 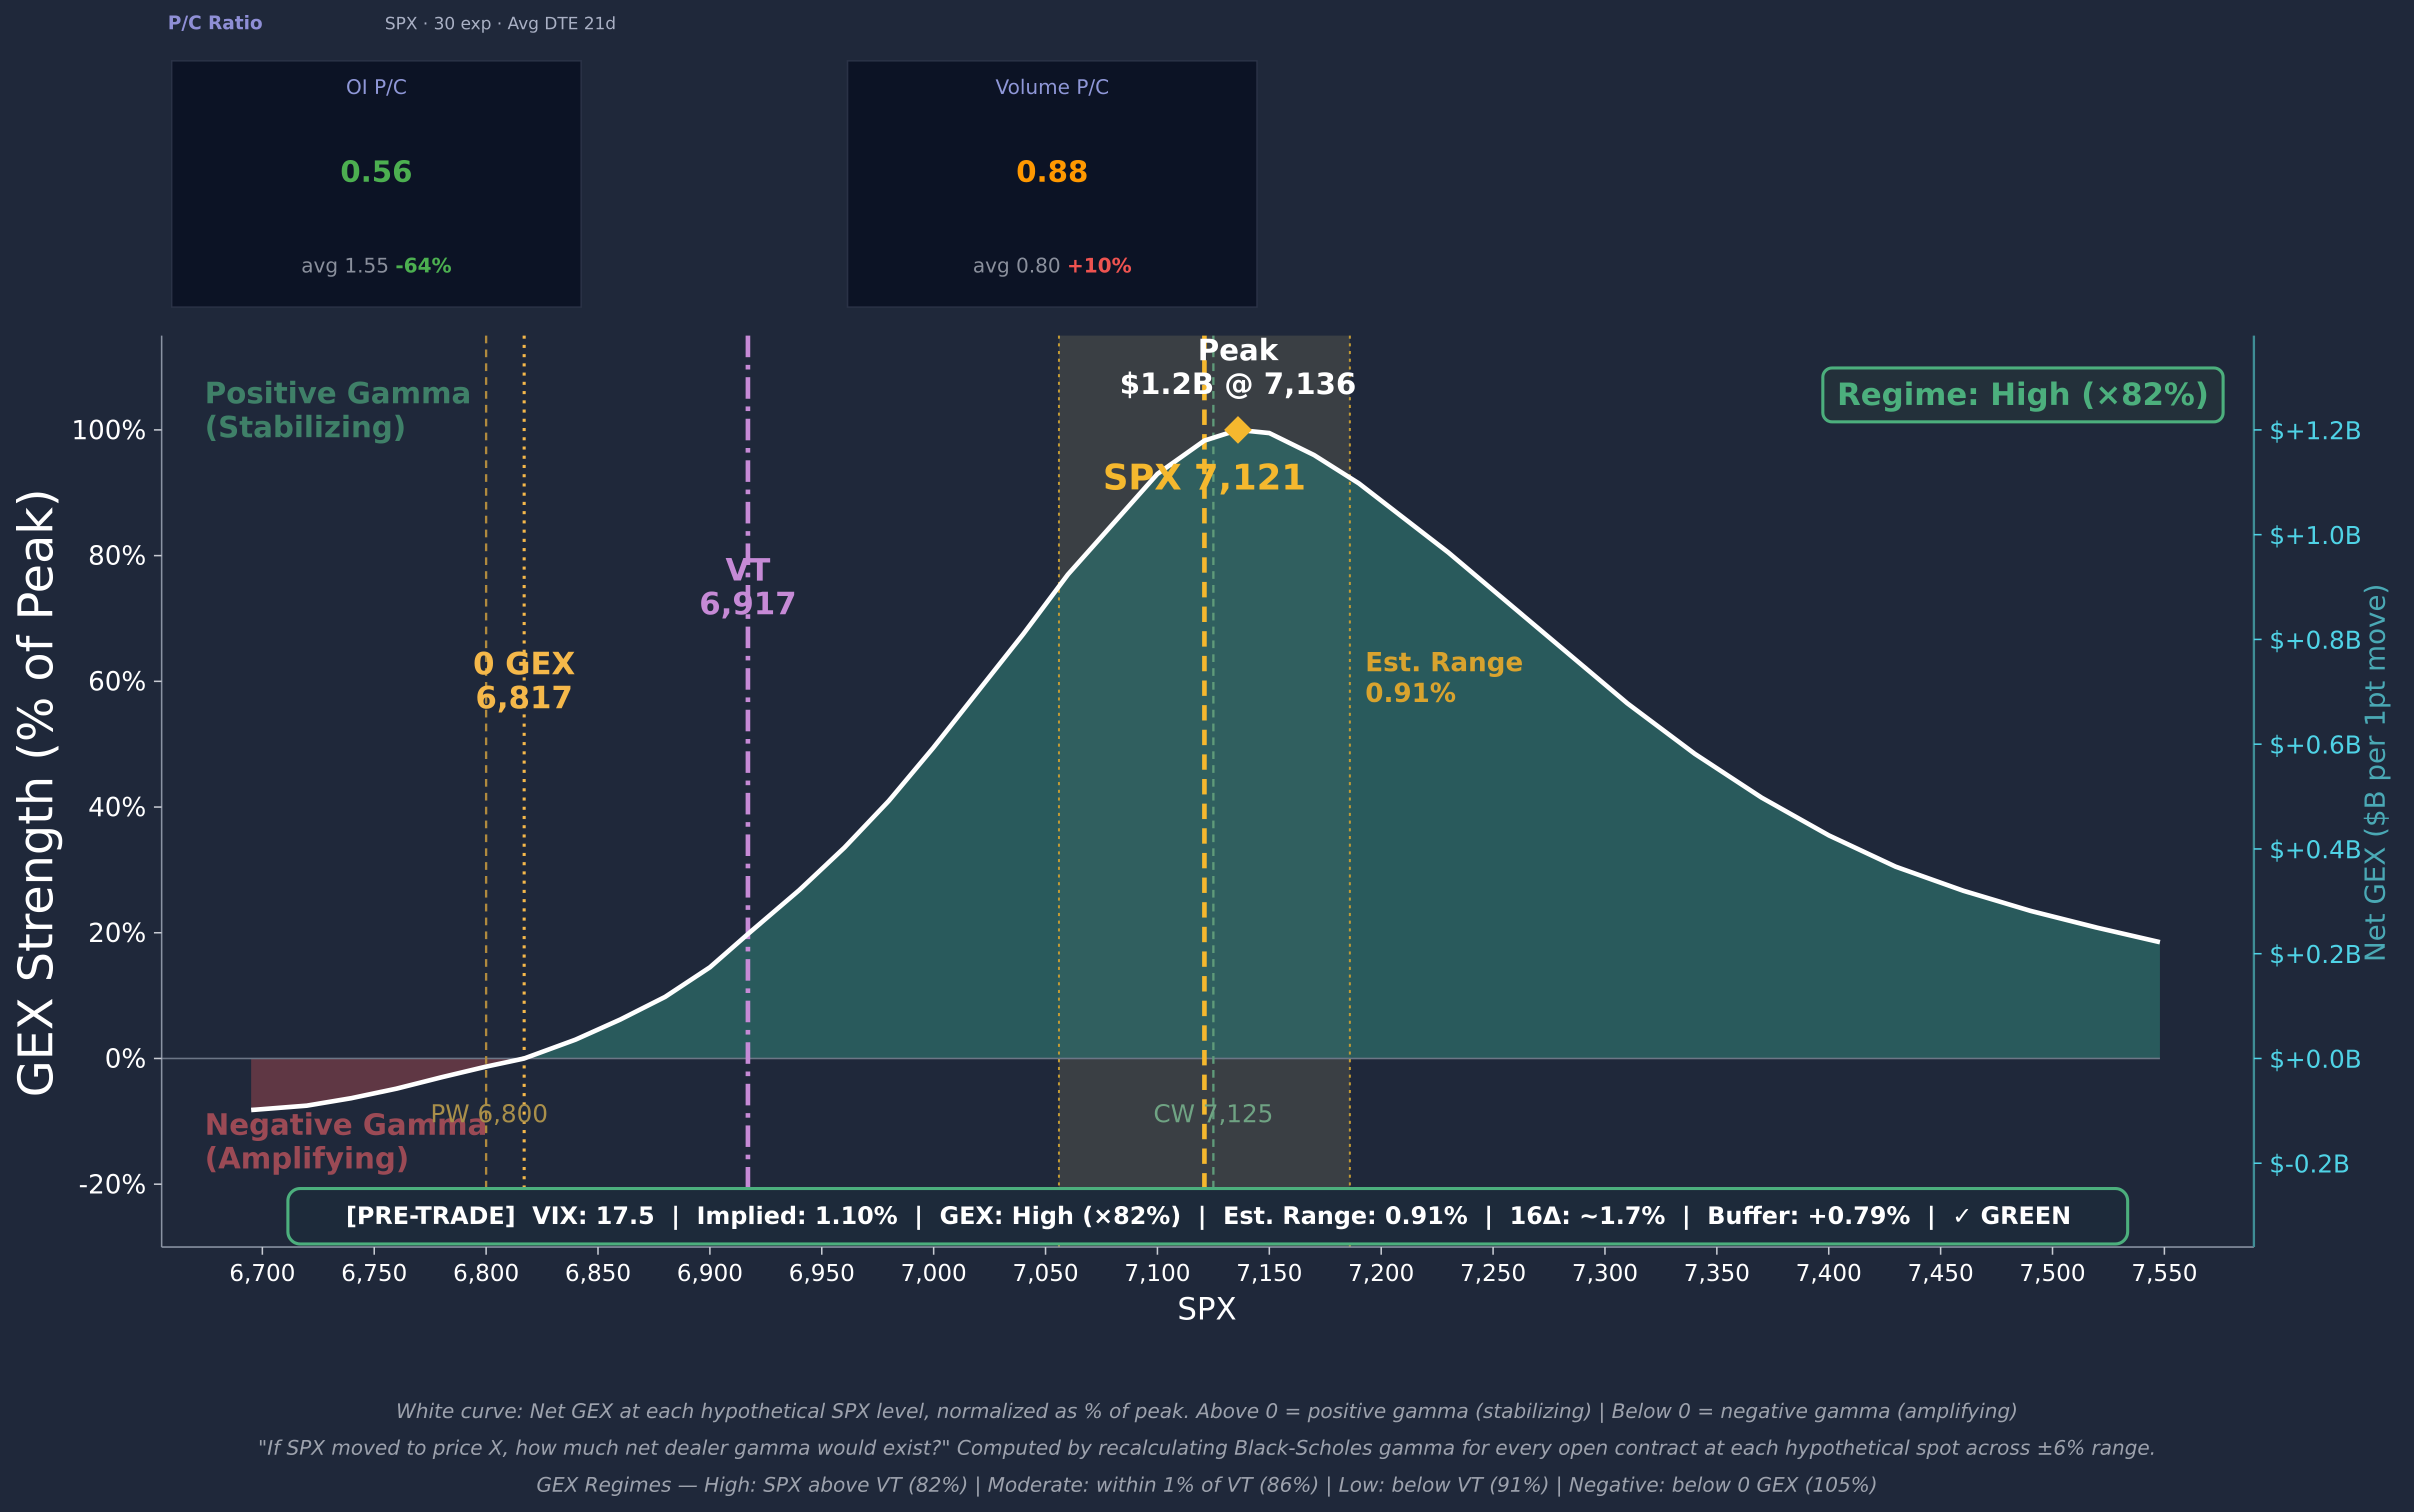 I want to click on x-tick-label: 7,000, so click(x=933, y=1273).